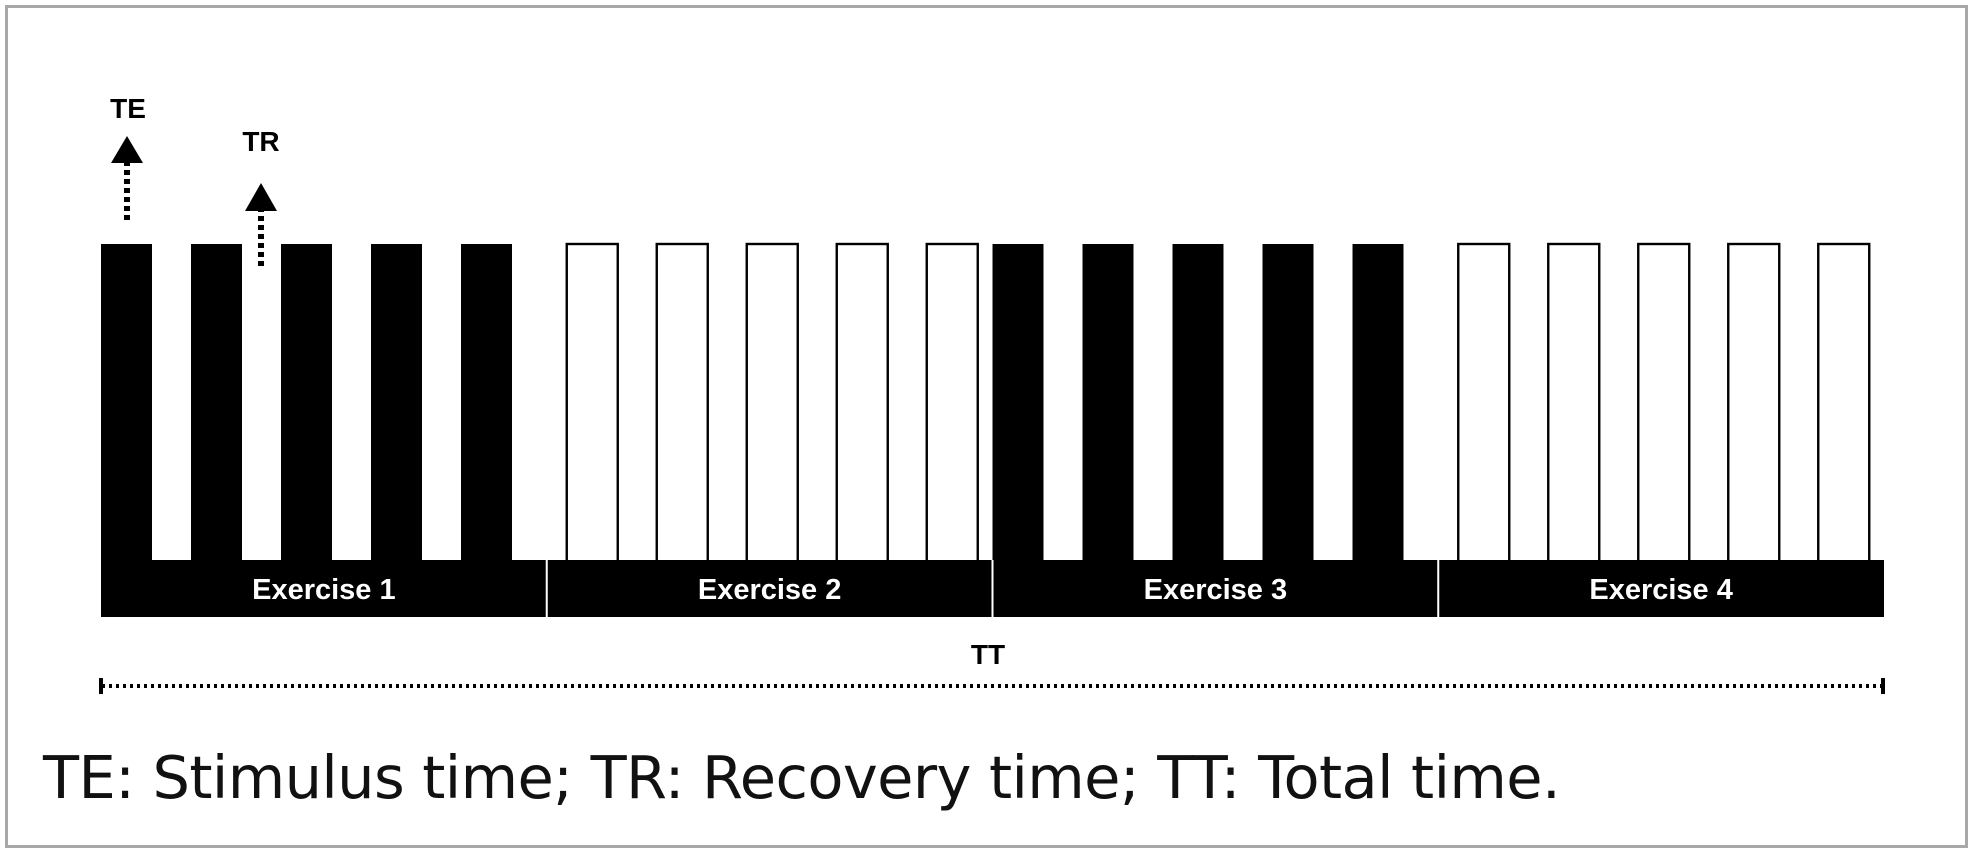 This screenshot has width=1973, height=851. I want to click on exercise-label-1: Exercise 1, so click(324, 590).